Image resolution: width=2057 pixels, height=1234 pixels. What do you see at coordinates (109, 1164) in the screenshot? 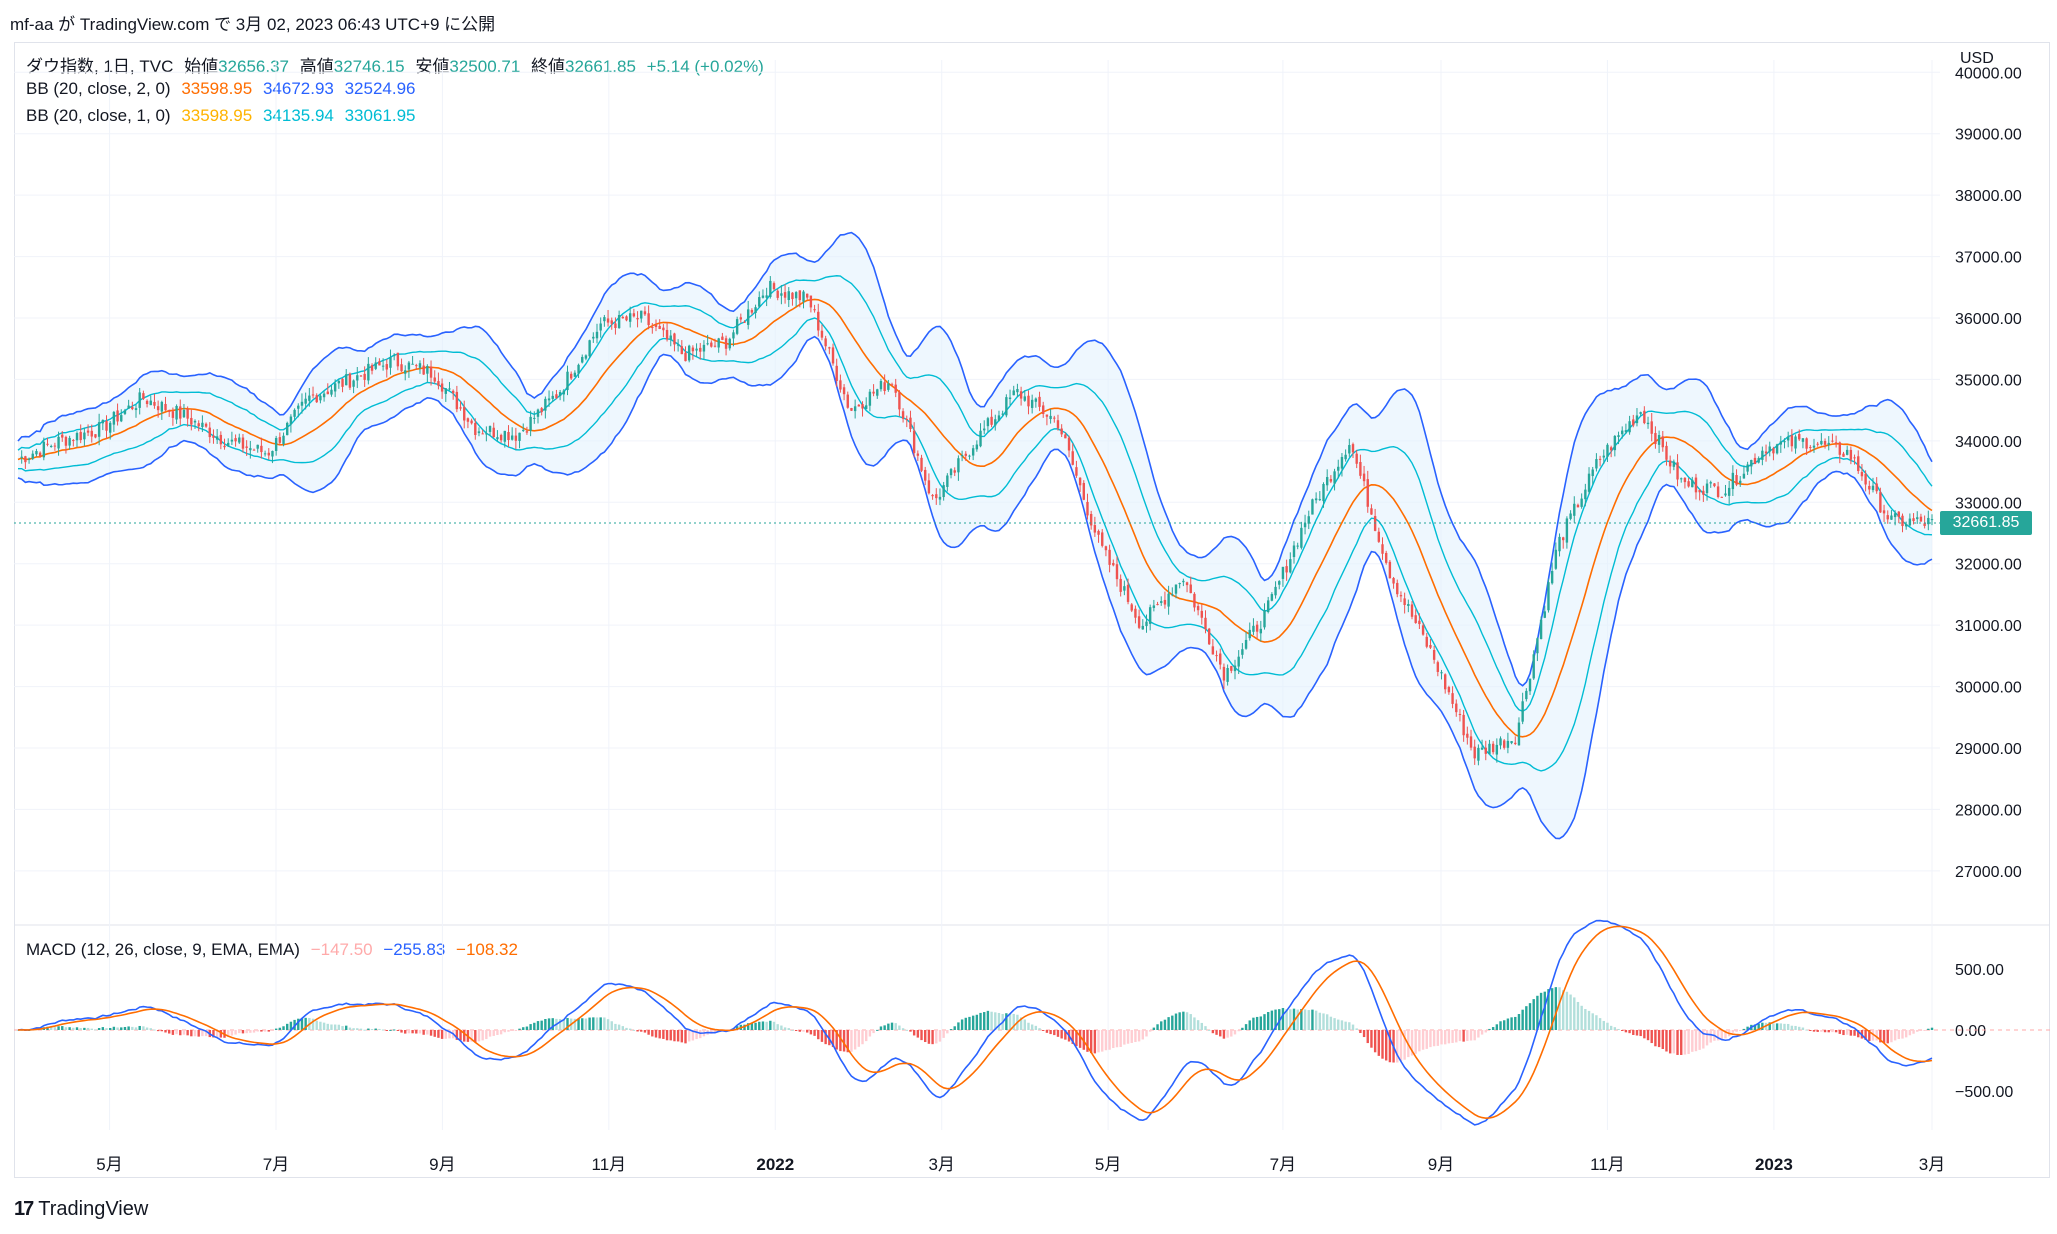
I see `time-tick-label: 5月` at bounding box center [109, 1164].